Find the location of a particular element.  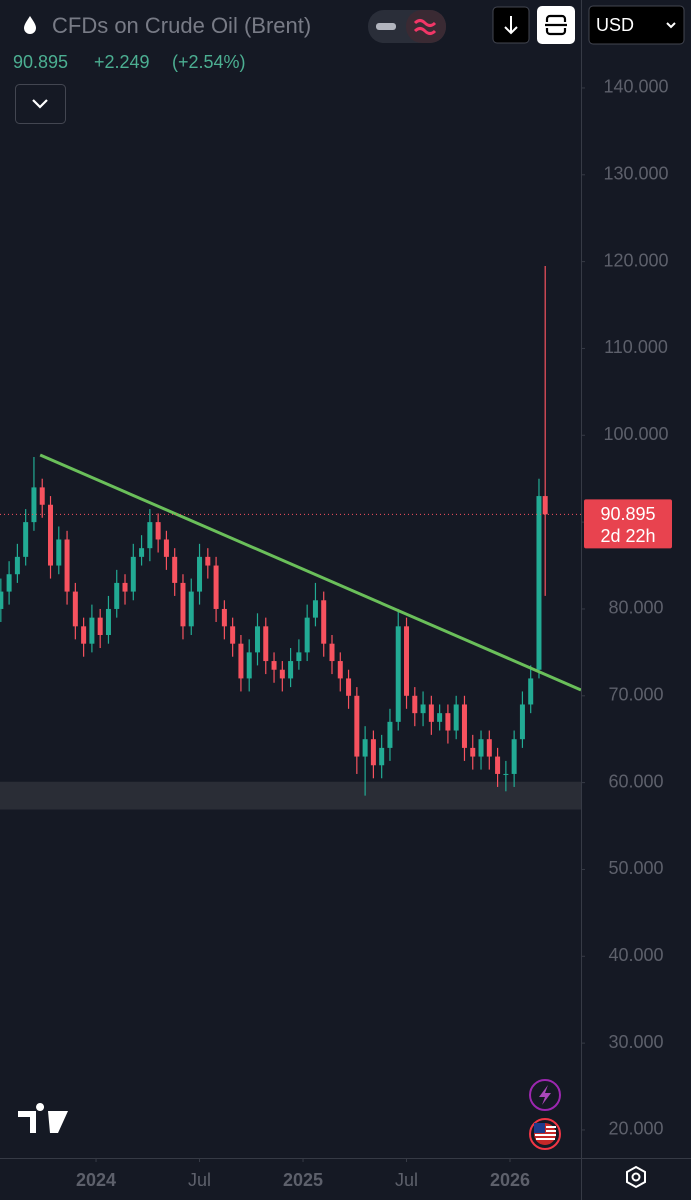

y-tick-label: 110.000 is located at coordinates (636, 347).